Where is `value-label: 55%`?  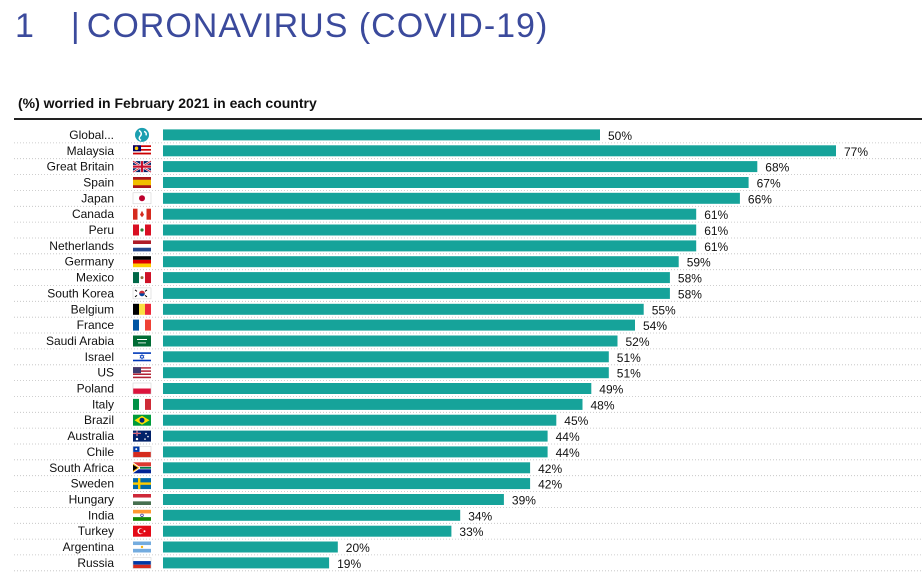
value-label: 55% is located at coordinates (664, 310).